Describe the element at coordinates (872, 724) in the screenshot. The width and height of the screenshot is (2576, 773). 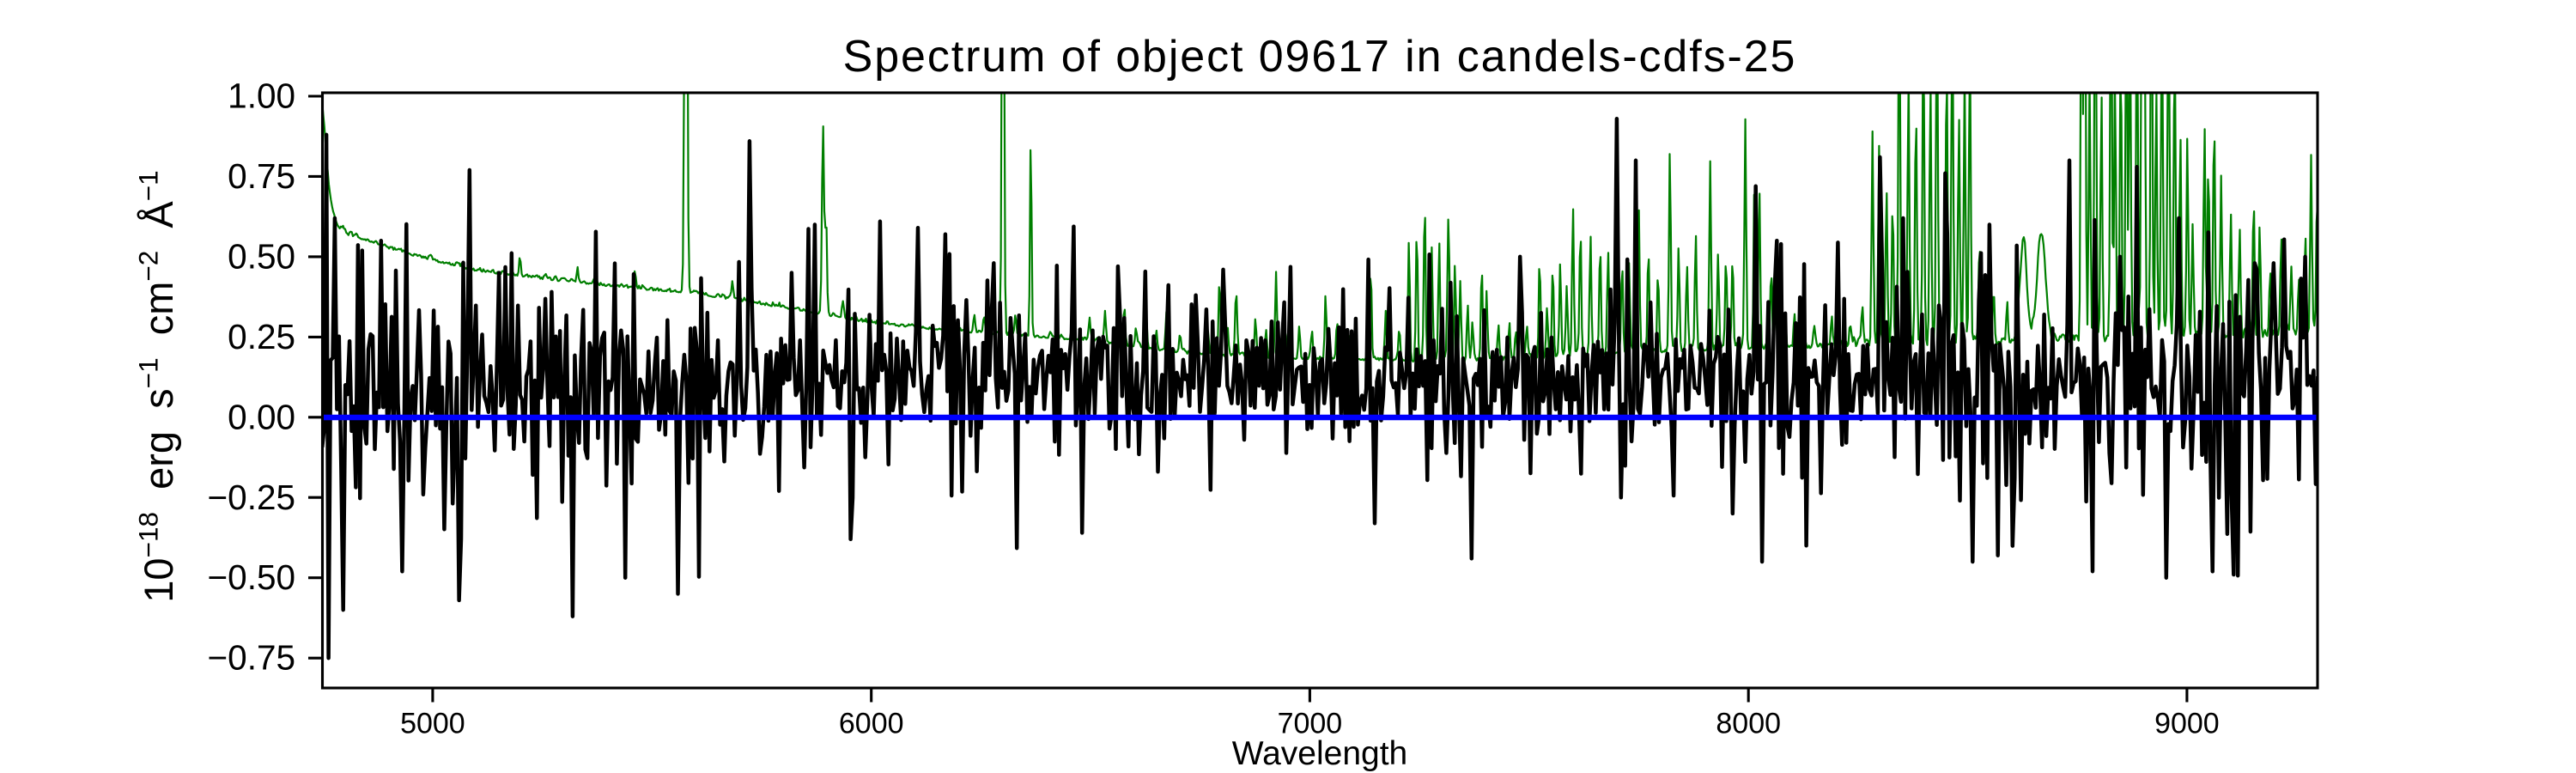
I see `svg-text: 6000` at that location.